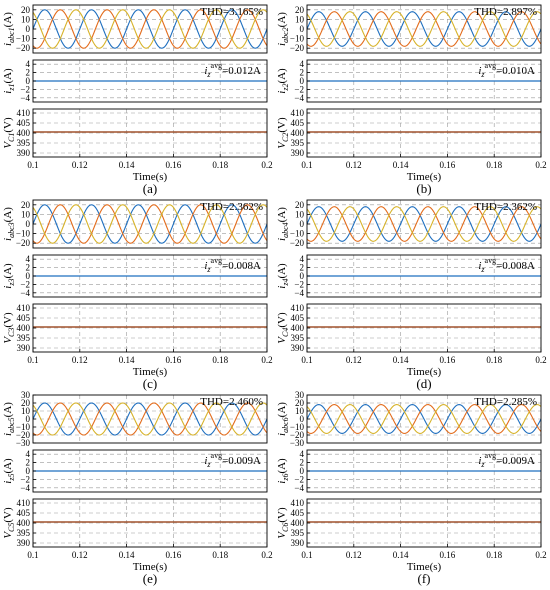 The image size is (550, 590). Describe the element at coordinates (266, 165) in the screenshot. I see `x-tick-label: 0.2` at that location.